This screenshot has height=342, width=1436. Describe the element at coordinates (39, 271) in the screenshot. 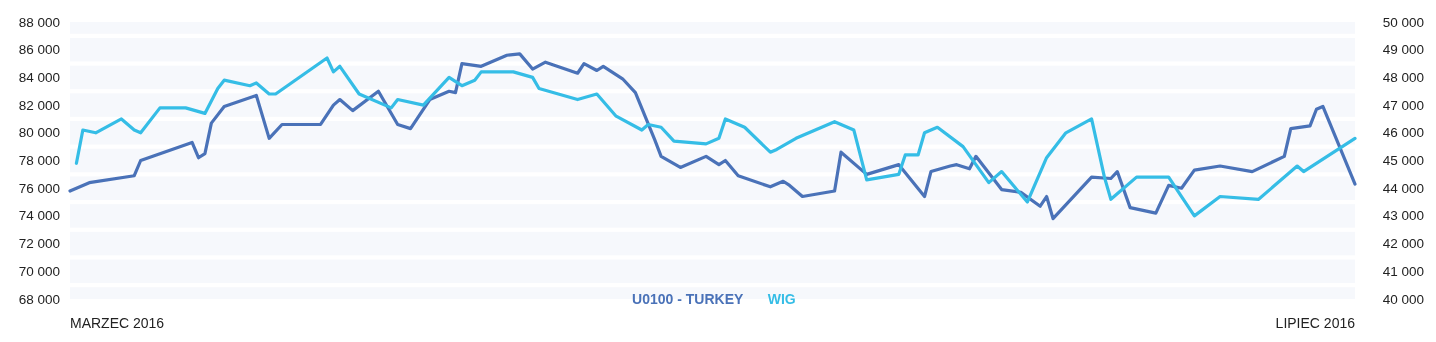

I see `y-tick-label: 70 000` at that location.